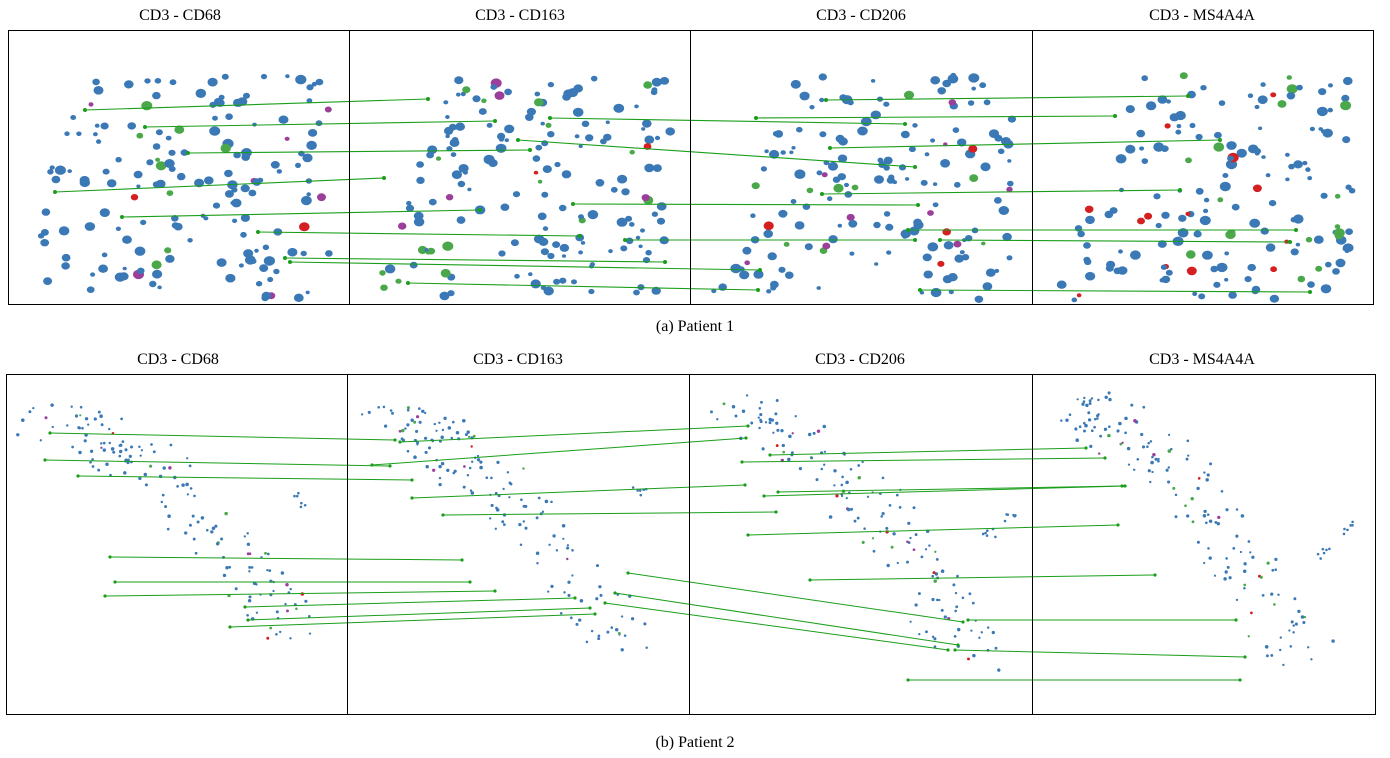 This screenshot has width=1390, height=758. I want to click on panel-title-b-cd206: CD3 - CD206, so click(860, 359).